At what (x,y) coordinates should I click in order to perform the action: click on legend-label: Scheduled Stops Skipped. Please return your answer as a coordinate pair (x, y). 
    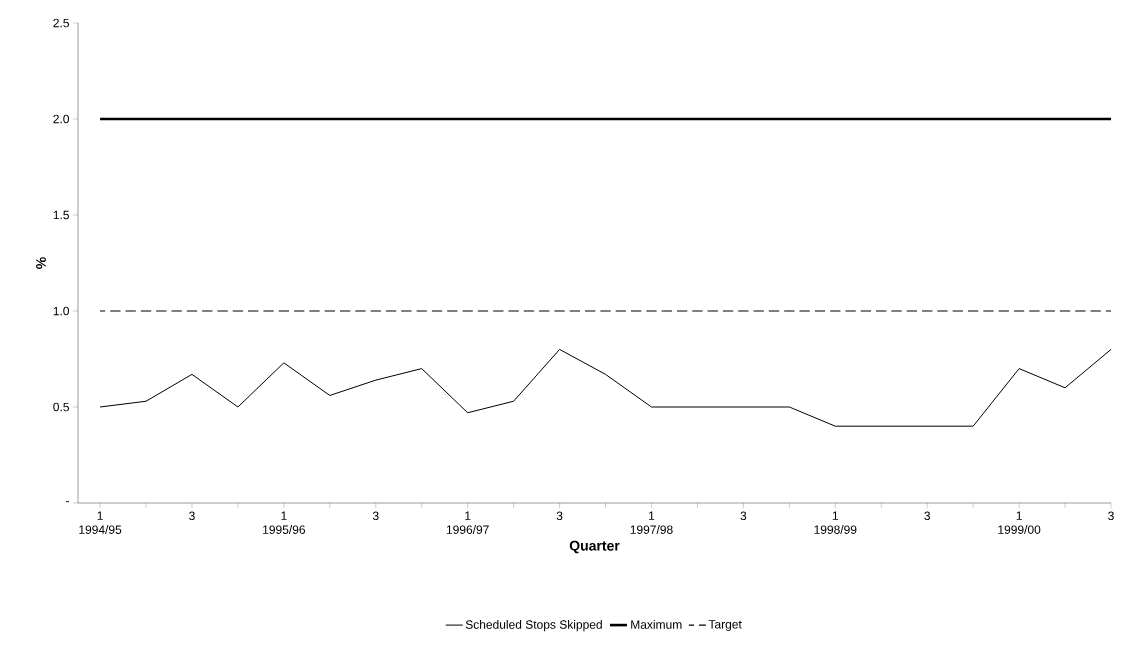
    Looking at the image, I should click on (533, 625).